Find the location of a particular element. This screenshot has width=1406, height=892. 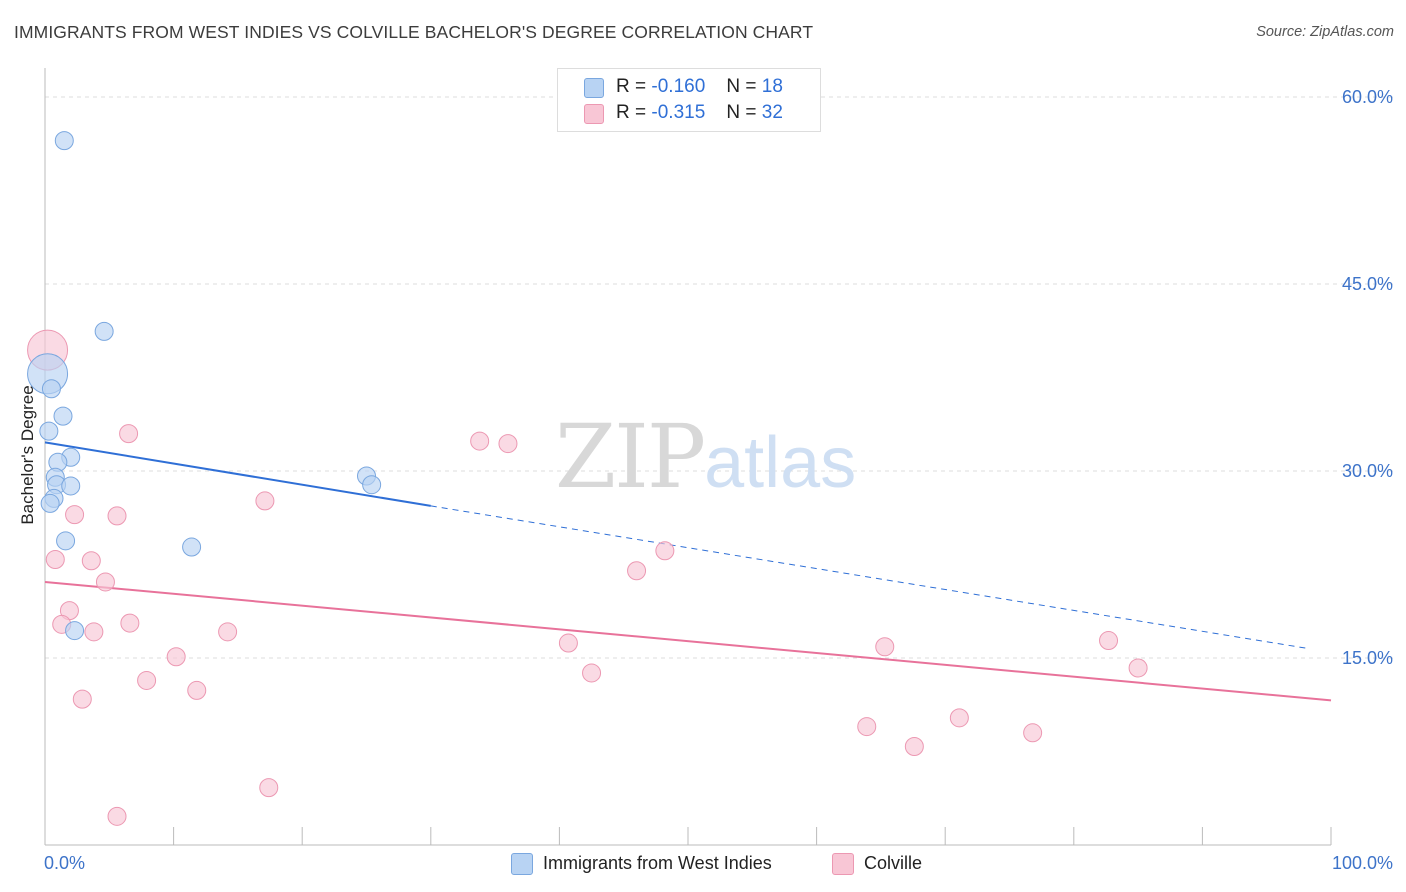

y-tick-label: 45.0% is located at coordinates (1367, 284).